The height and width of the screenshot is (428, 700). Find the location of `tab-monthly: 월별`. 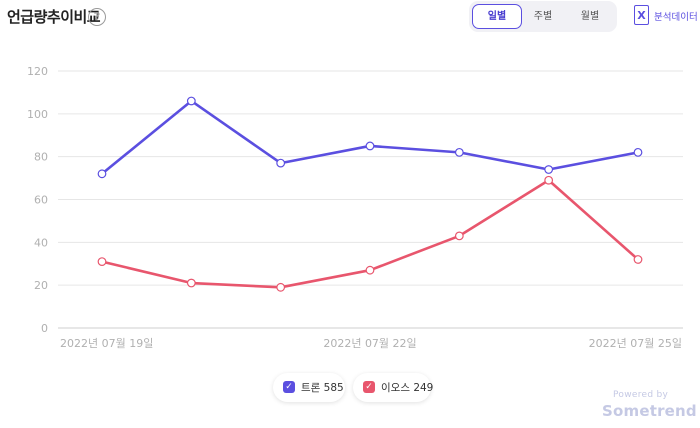

tab-monthly: 월별 is located at coordinates (590, 16).